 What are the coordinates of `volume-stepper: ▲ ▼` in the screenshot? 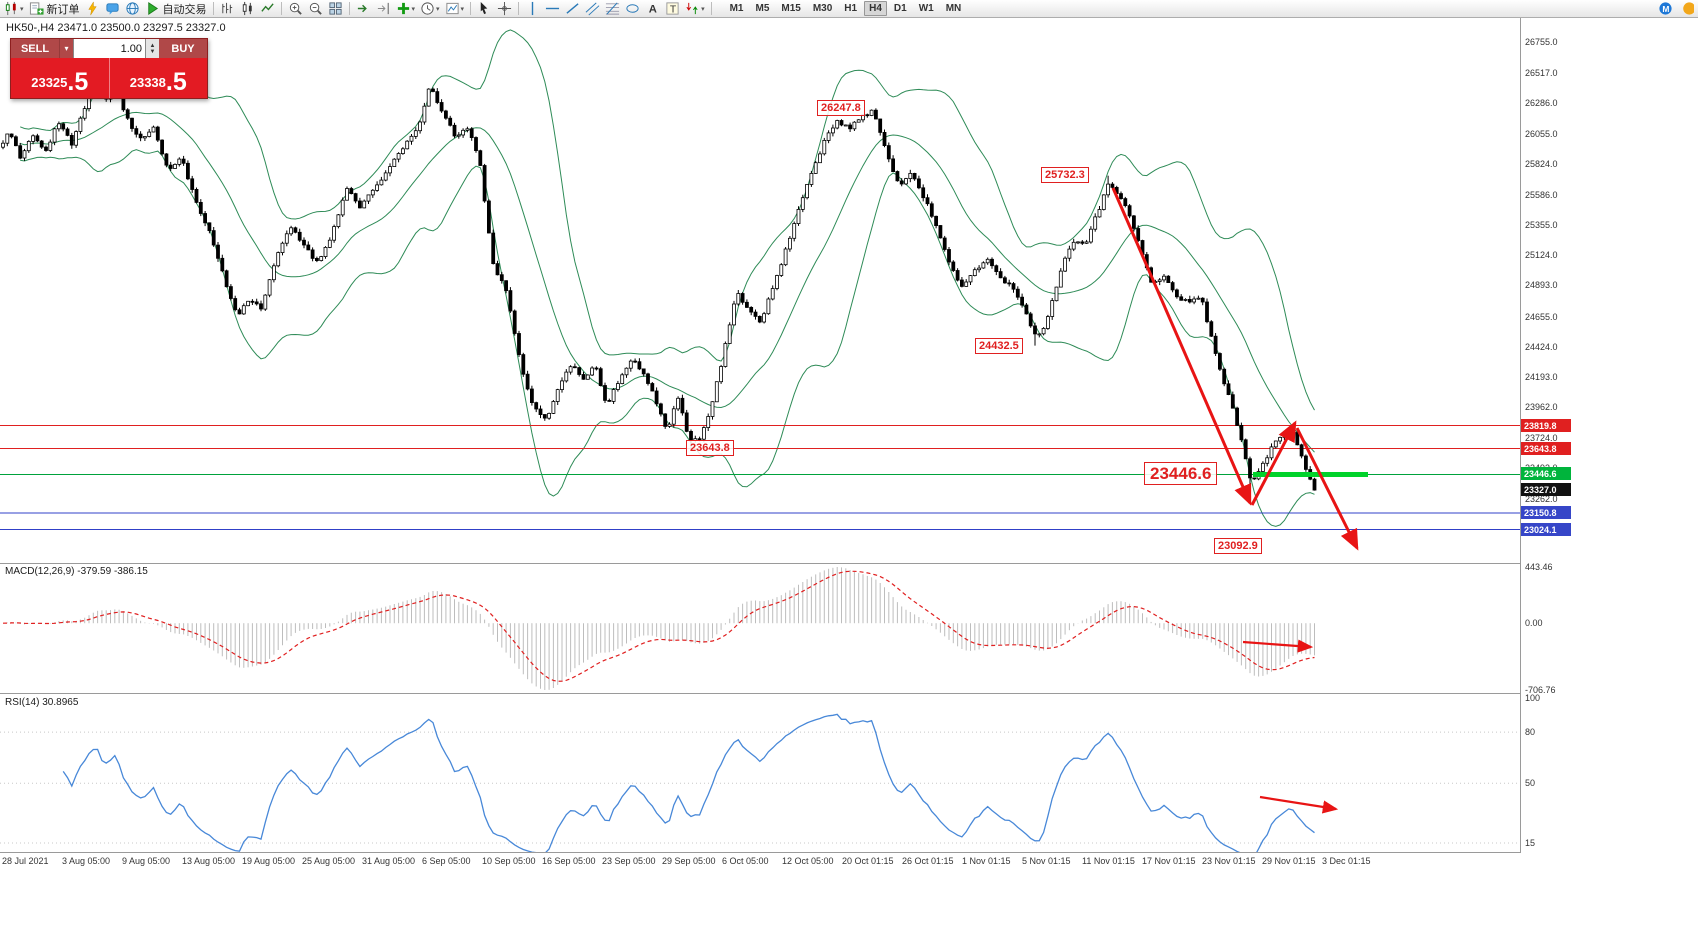 It's located at (152, 48).